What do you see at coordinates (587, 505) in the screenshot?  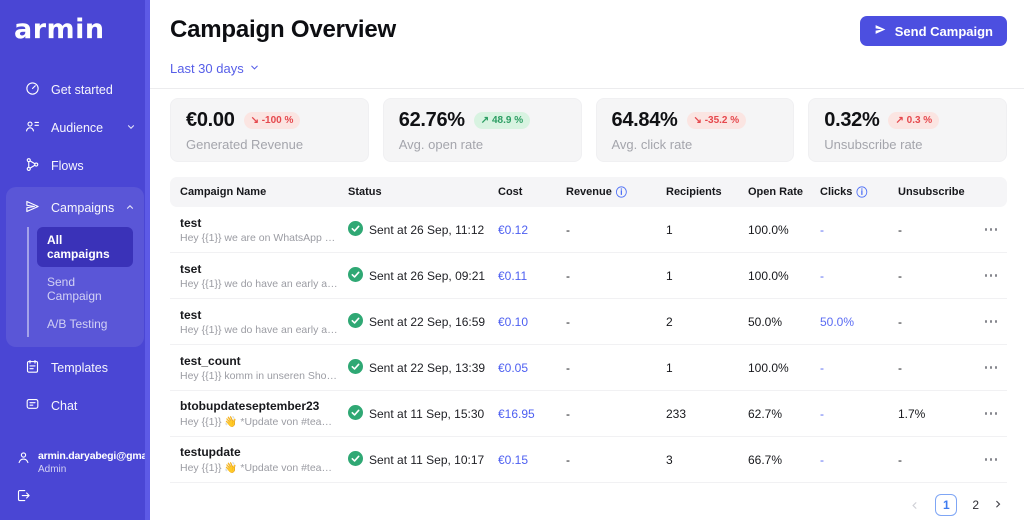 I see `pagination: 1 2` at bounding box center [587, 505].